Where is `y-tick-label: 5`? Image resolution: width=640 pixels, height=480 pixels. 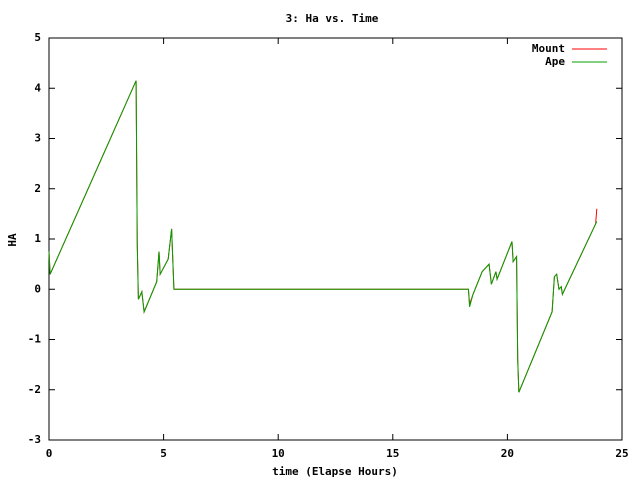
y-tick-label: 5 is located at coordinates (37, 37).